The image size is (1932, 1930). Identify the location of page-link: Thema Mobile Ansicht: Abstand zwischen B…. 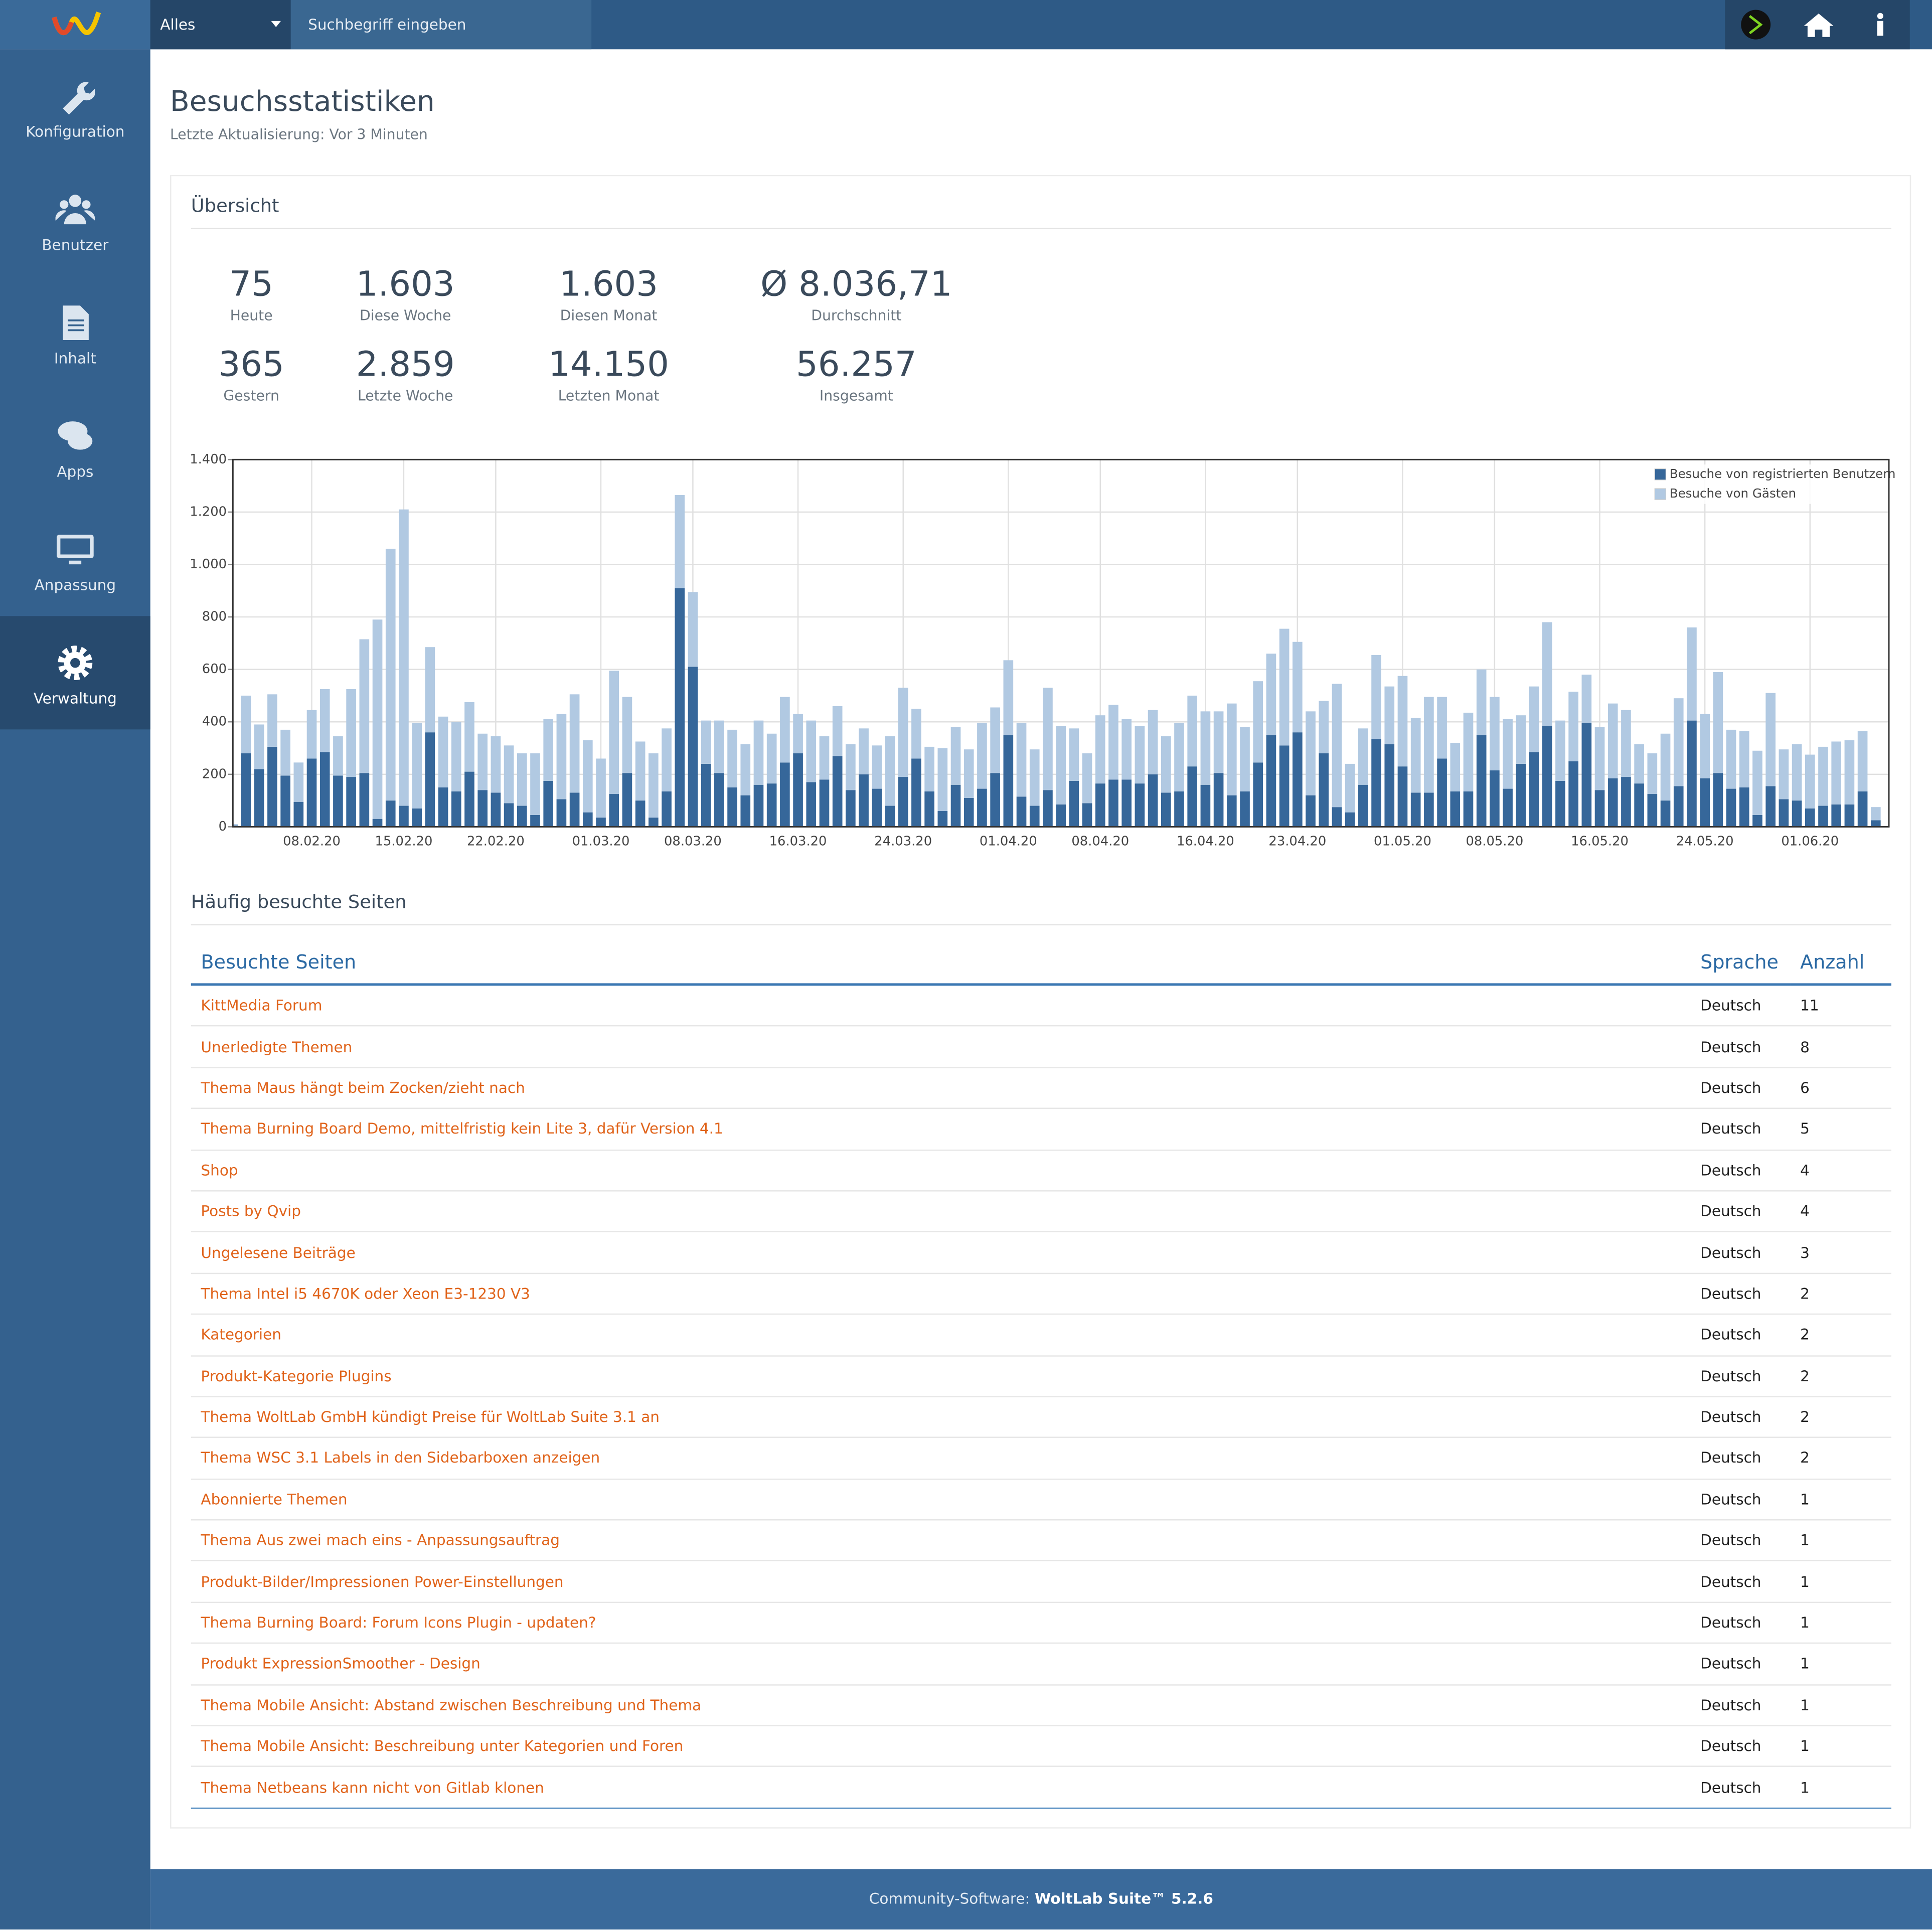
(941, 1705).